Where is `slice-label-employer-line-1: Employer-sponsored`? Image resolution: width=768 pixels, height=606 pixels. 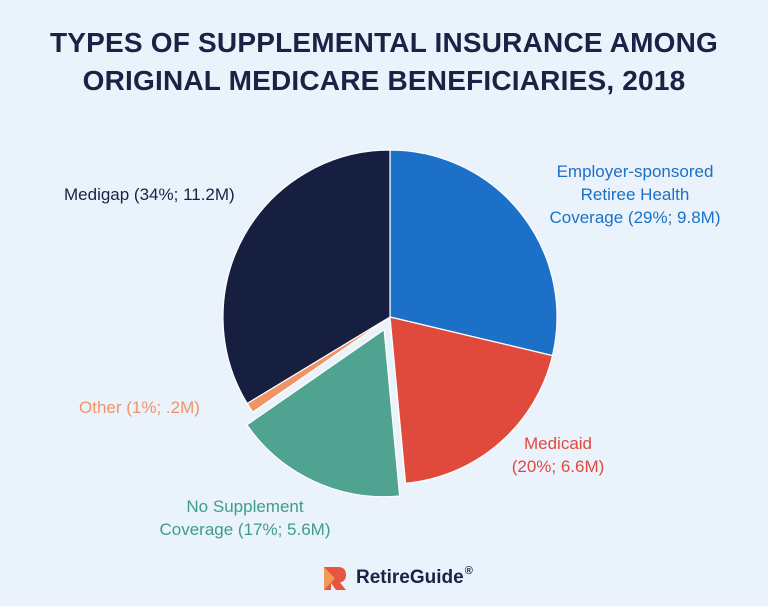 slice-label-employer-line-1: Employer-sponsored is located at coordinates (635, 171).